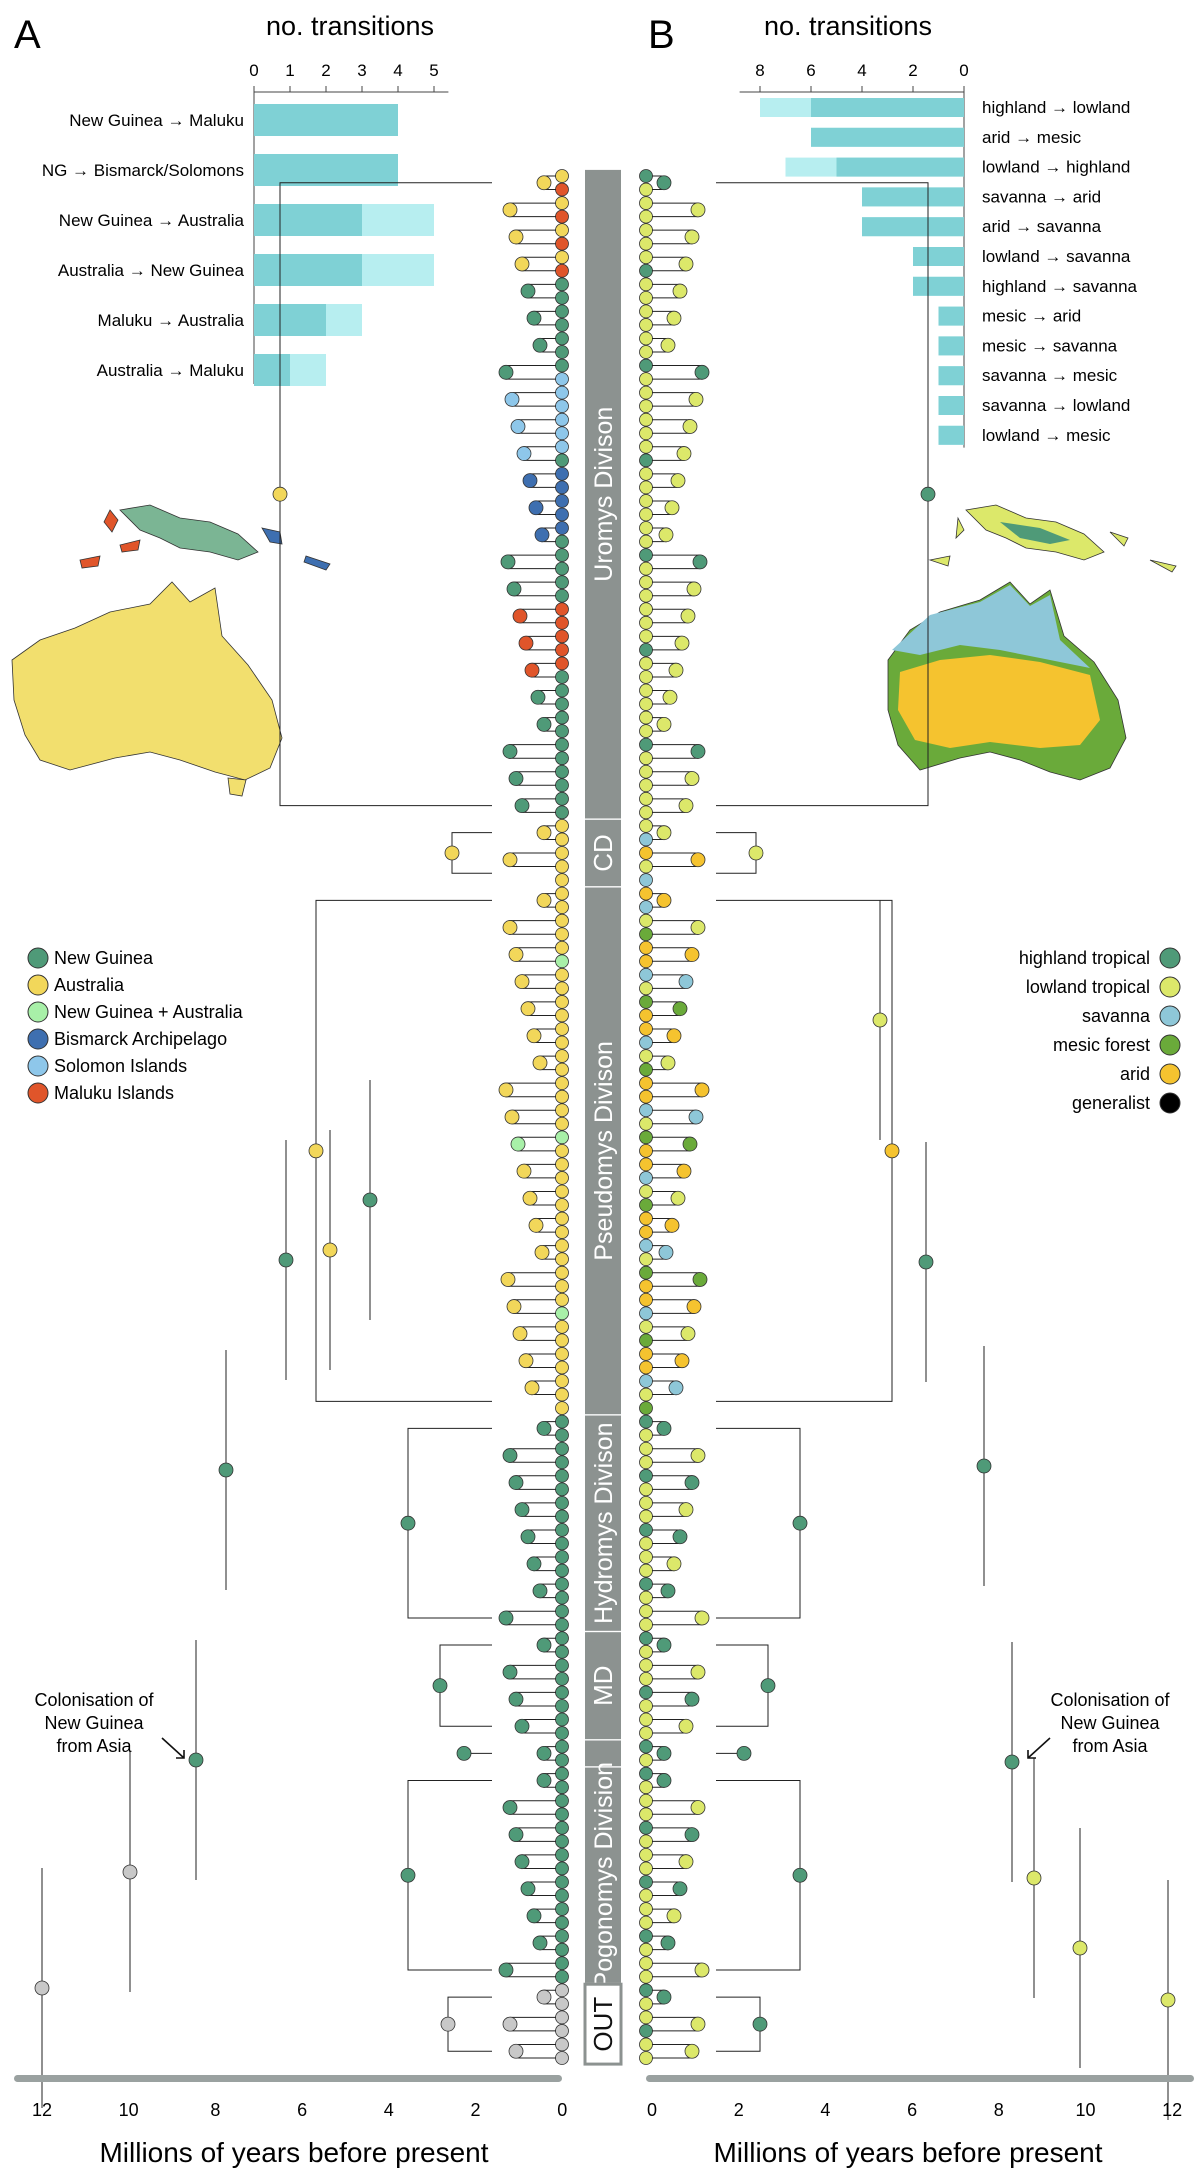  I want to click on panel-b-bar-label: highland → savanna, so click(1060, 286).